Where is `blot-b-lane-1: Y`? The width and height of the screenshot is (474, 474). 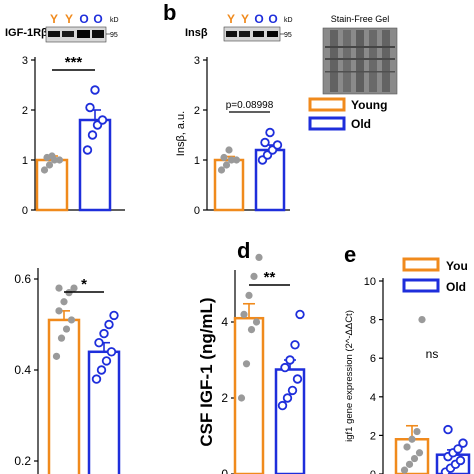
blot-b-lane-1: Y is located at coordinates (231, 19).